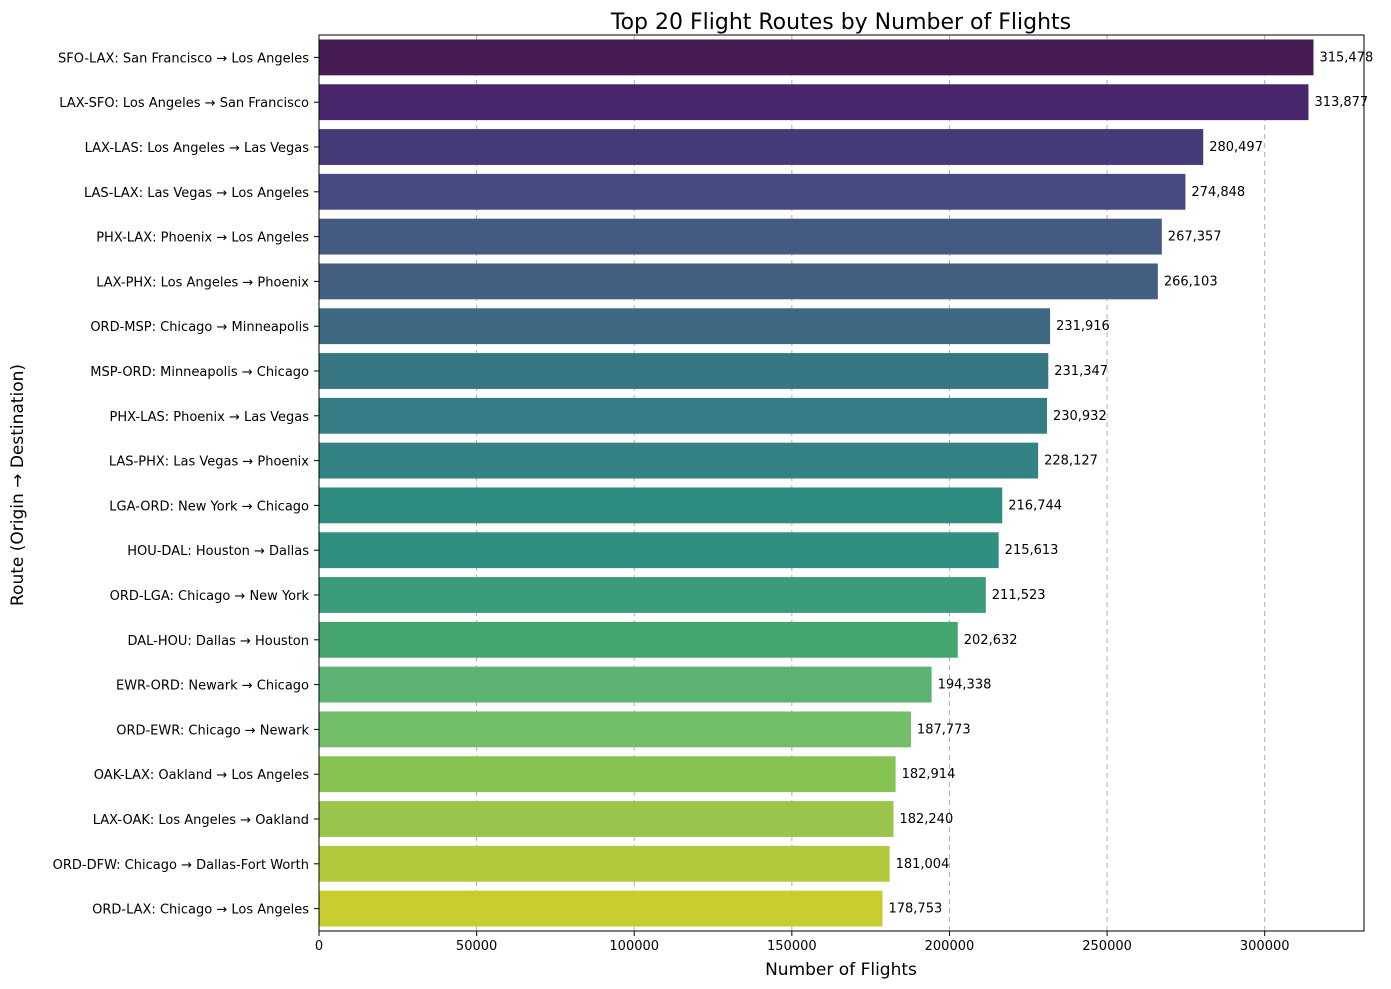 The image size is (1391, 989). I want to click on y-tick-label: SFO-LAX: San Francisco → Los Angeles, so click(183, 58).